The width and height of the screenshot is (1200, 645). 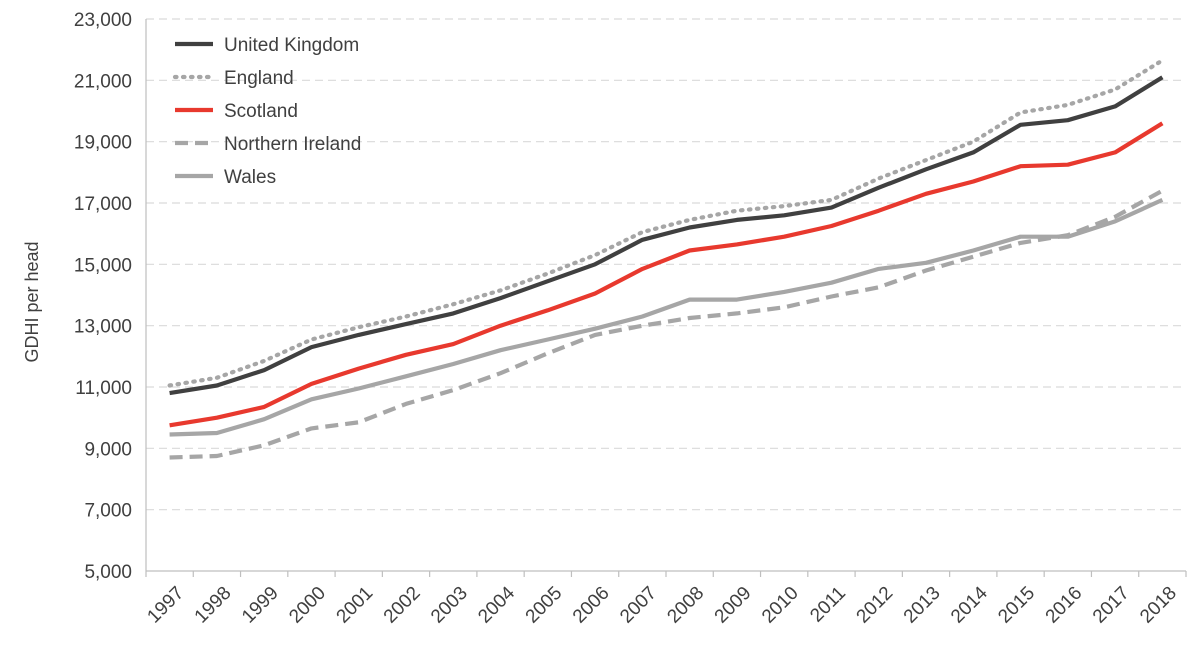 What do you see at coordinates (259, 78) in the screenshot?
I see `legend-label: England` at bounding box center [259, 78].